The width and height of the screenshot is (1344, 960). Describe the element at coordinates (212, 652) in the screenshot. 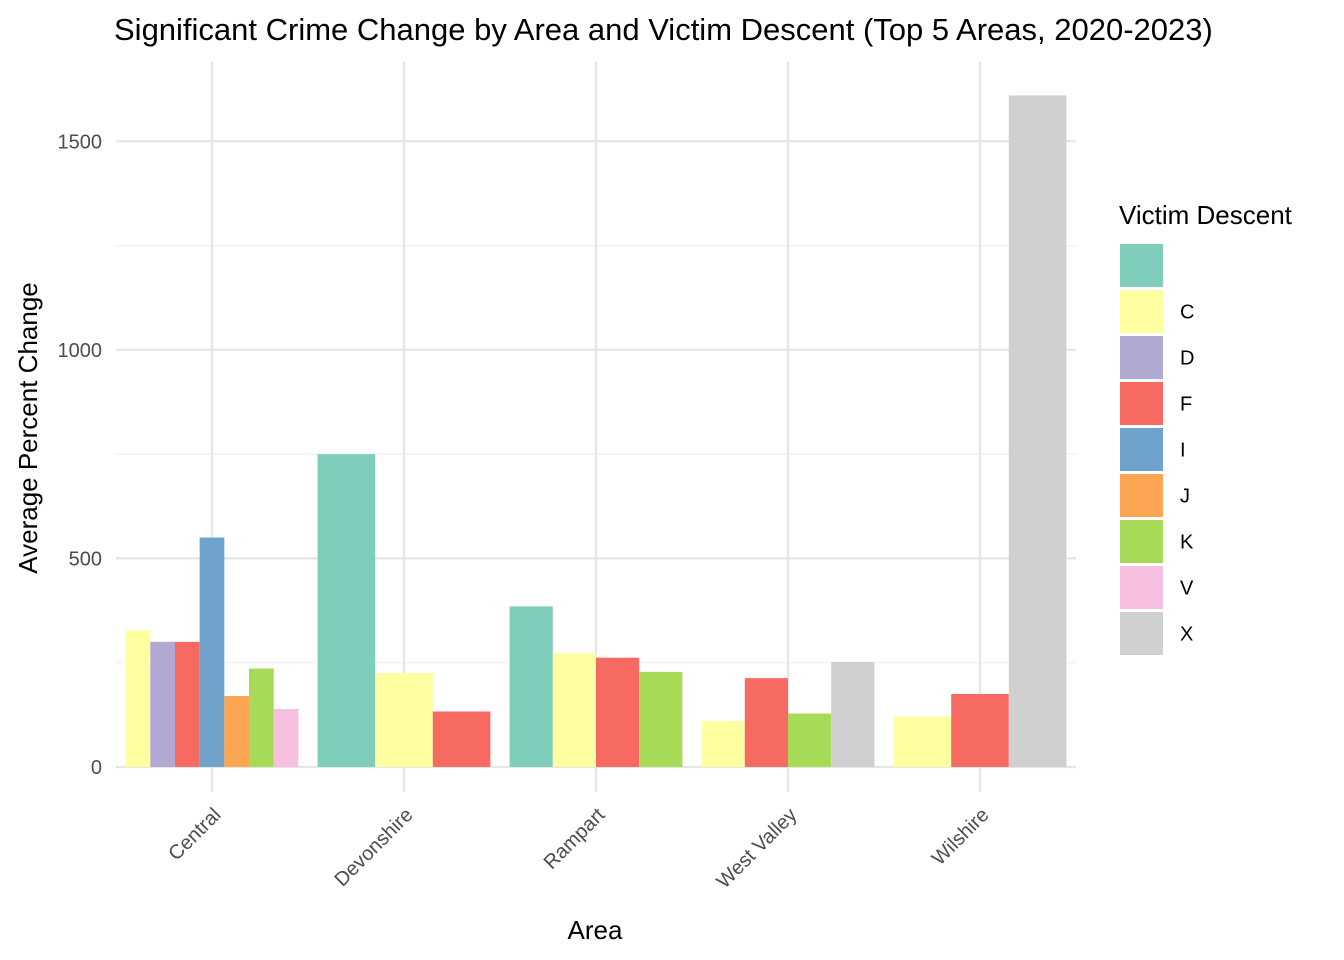

I see `bar-central-i` at that location.